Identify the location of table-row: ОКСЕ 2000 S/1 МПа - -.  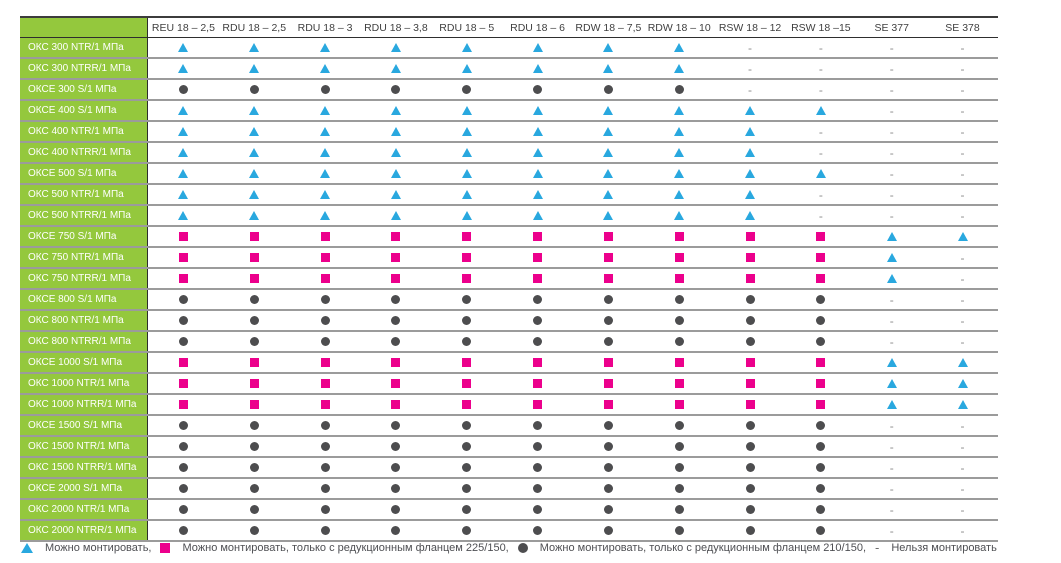
(509, 489).